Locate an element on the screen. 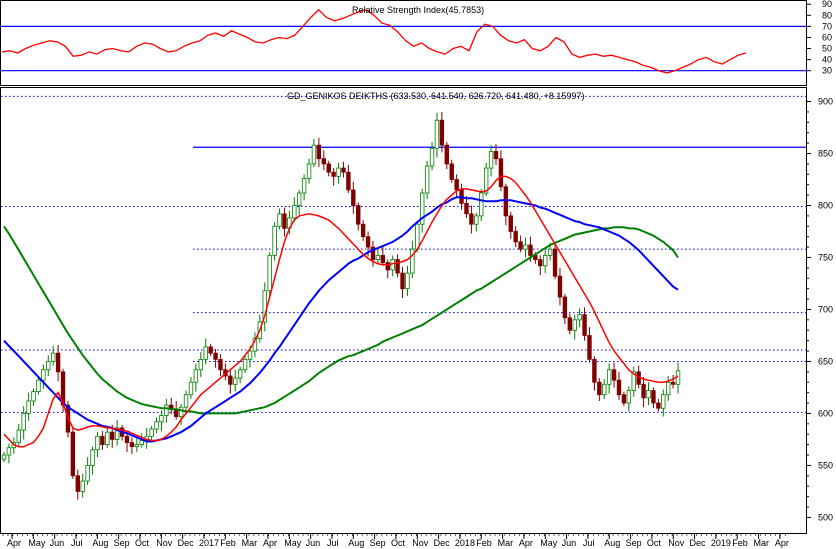 The height and width of the screenshot is (549, 836). rsi-series-line is located at coordinates (374, 41).